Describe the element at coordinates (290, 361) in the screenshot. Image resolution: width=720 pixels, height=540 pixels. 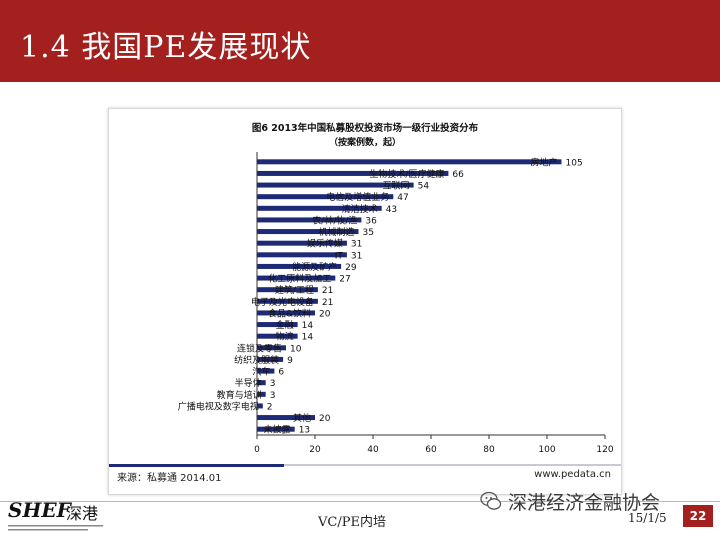
I see `bar-value-label: 9` at that location.